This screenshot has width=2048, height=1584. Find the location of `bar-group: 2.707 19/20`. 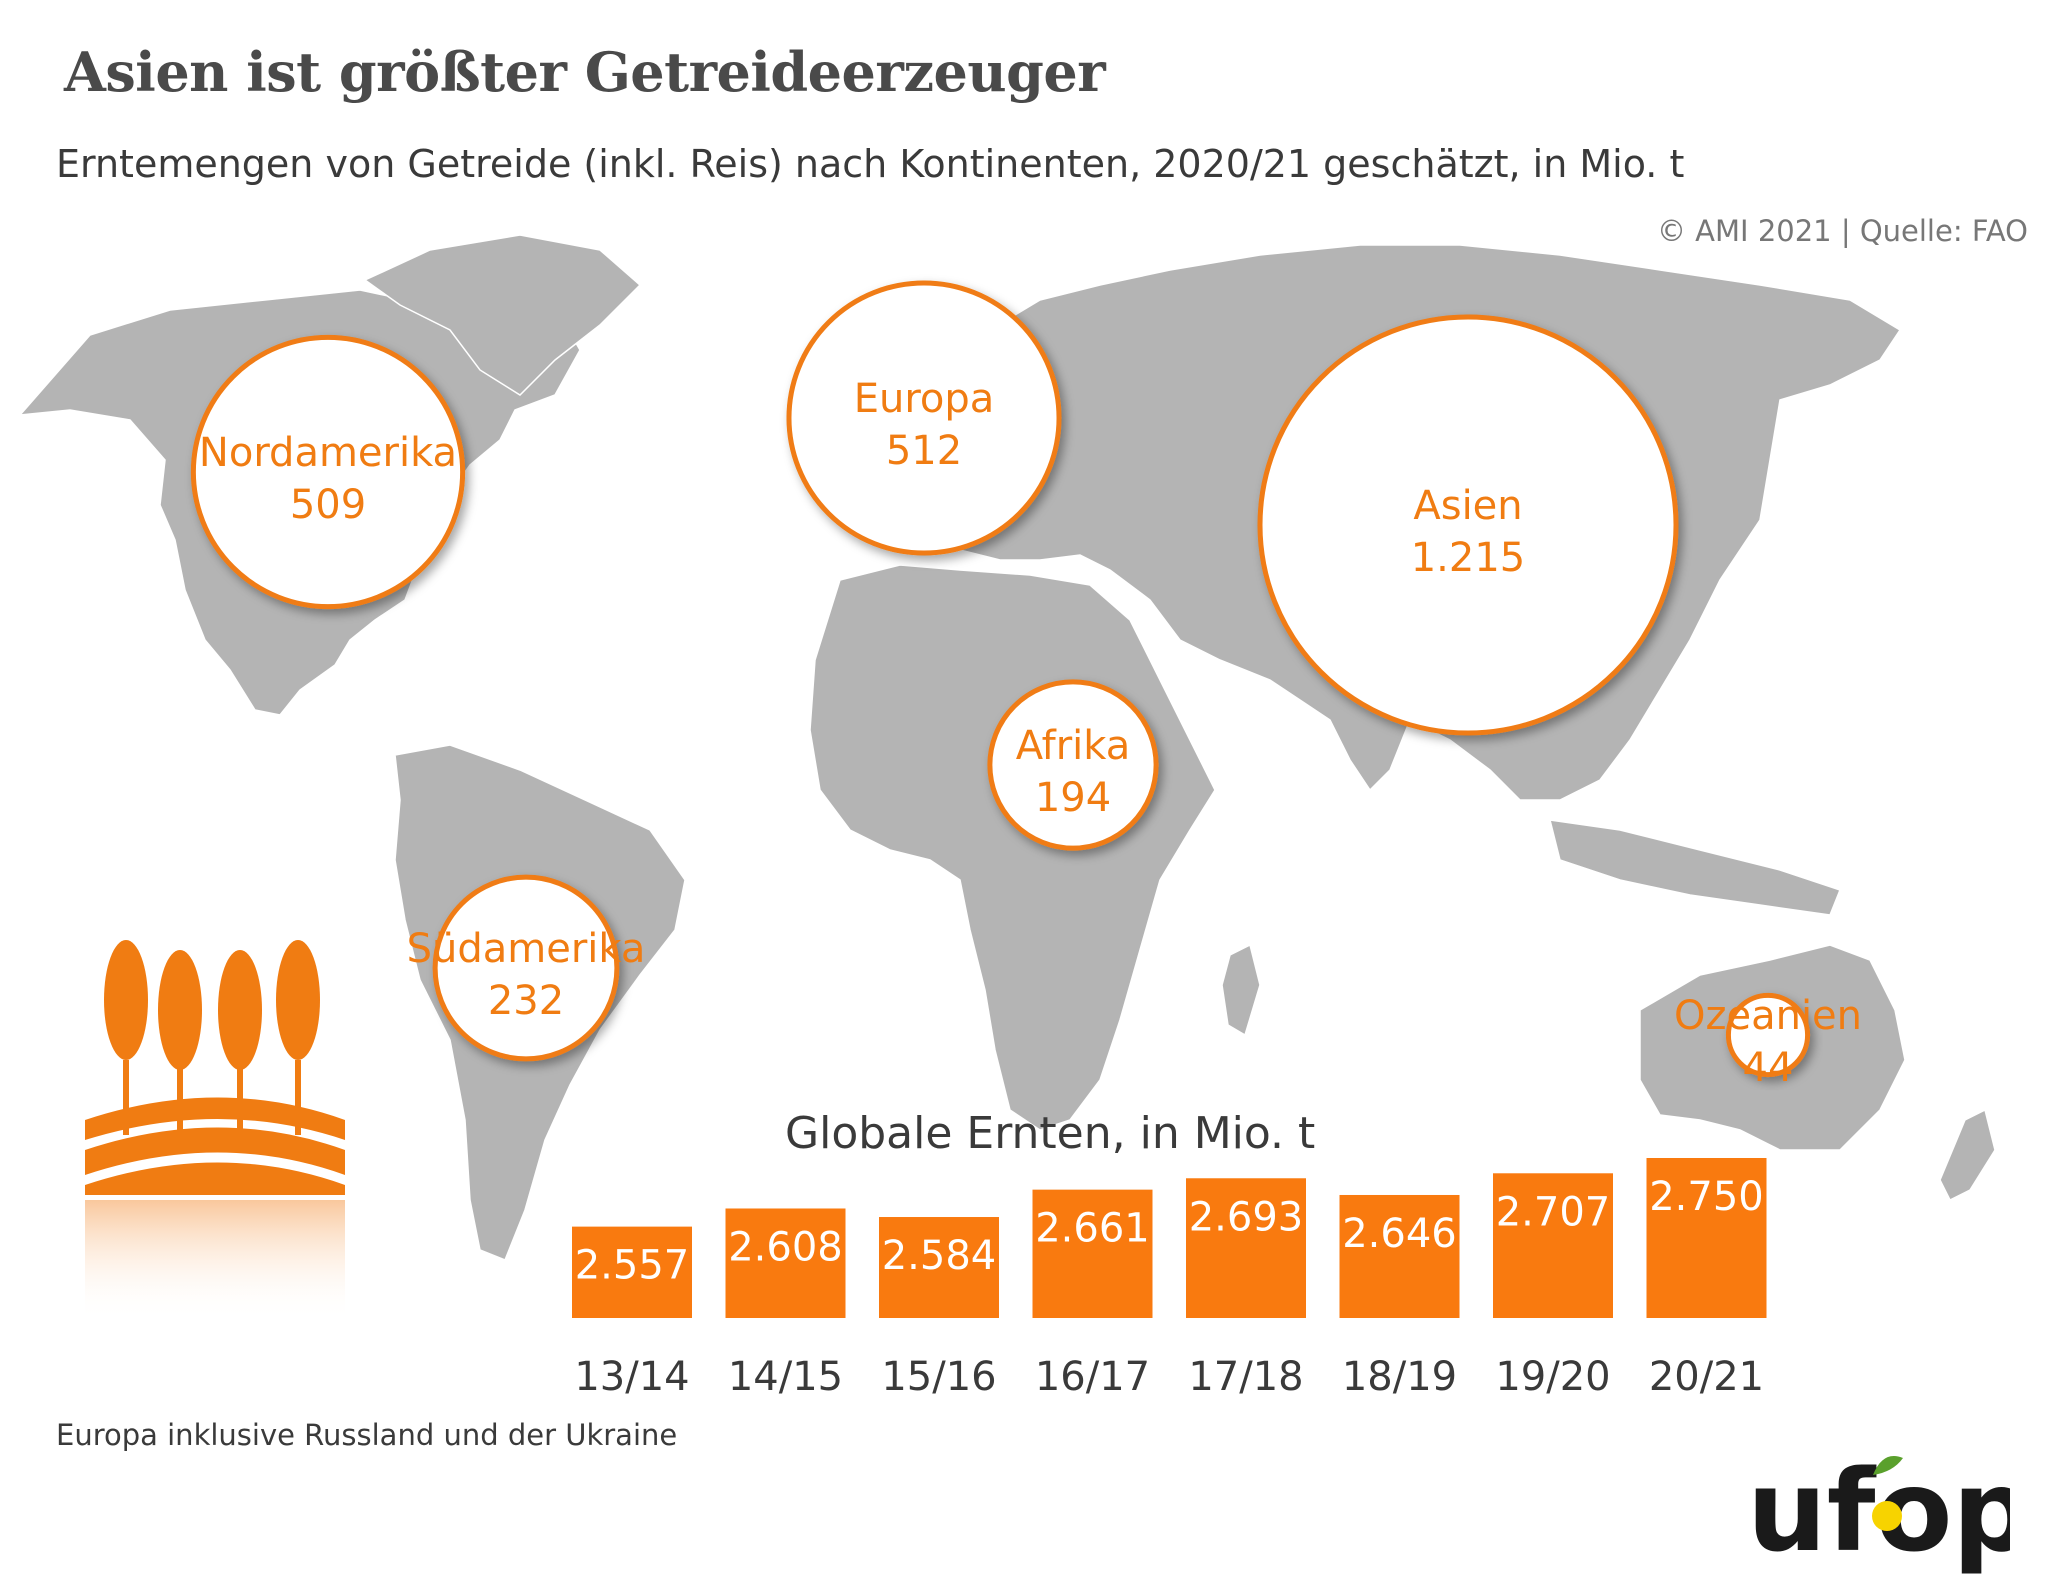

bar-group: 2.707 19/20 is located at coordinates (1553, 1286).